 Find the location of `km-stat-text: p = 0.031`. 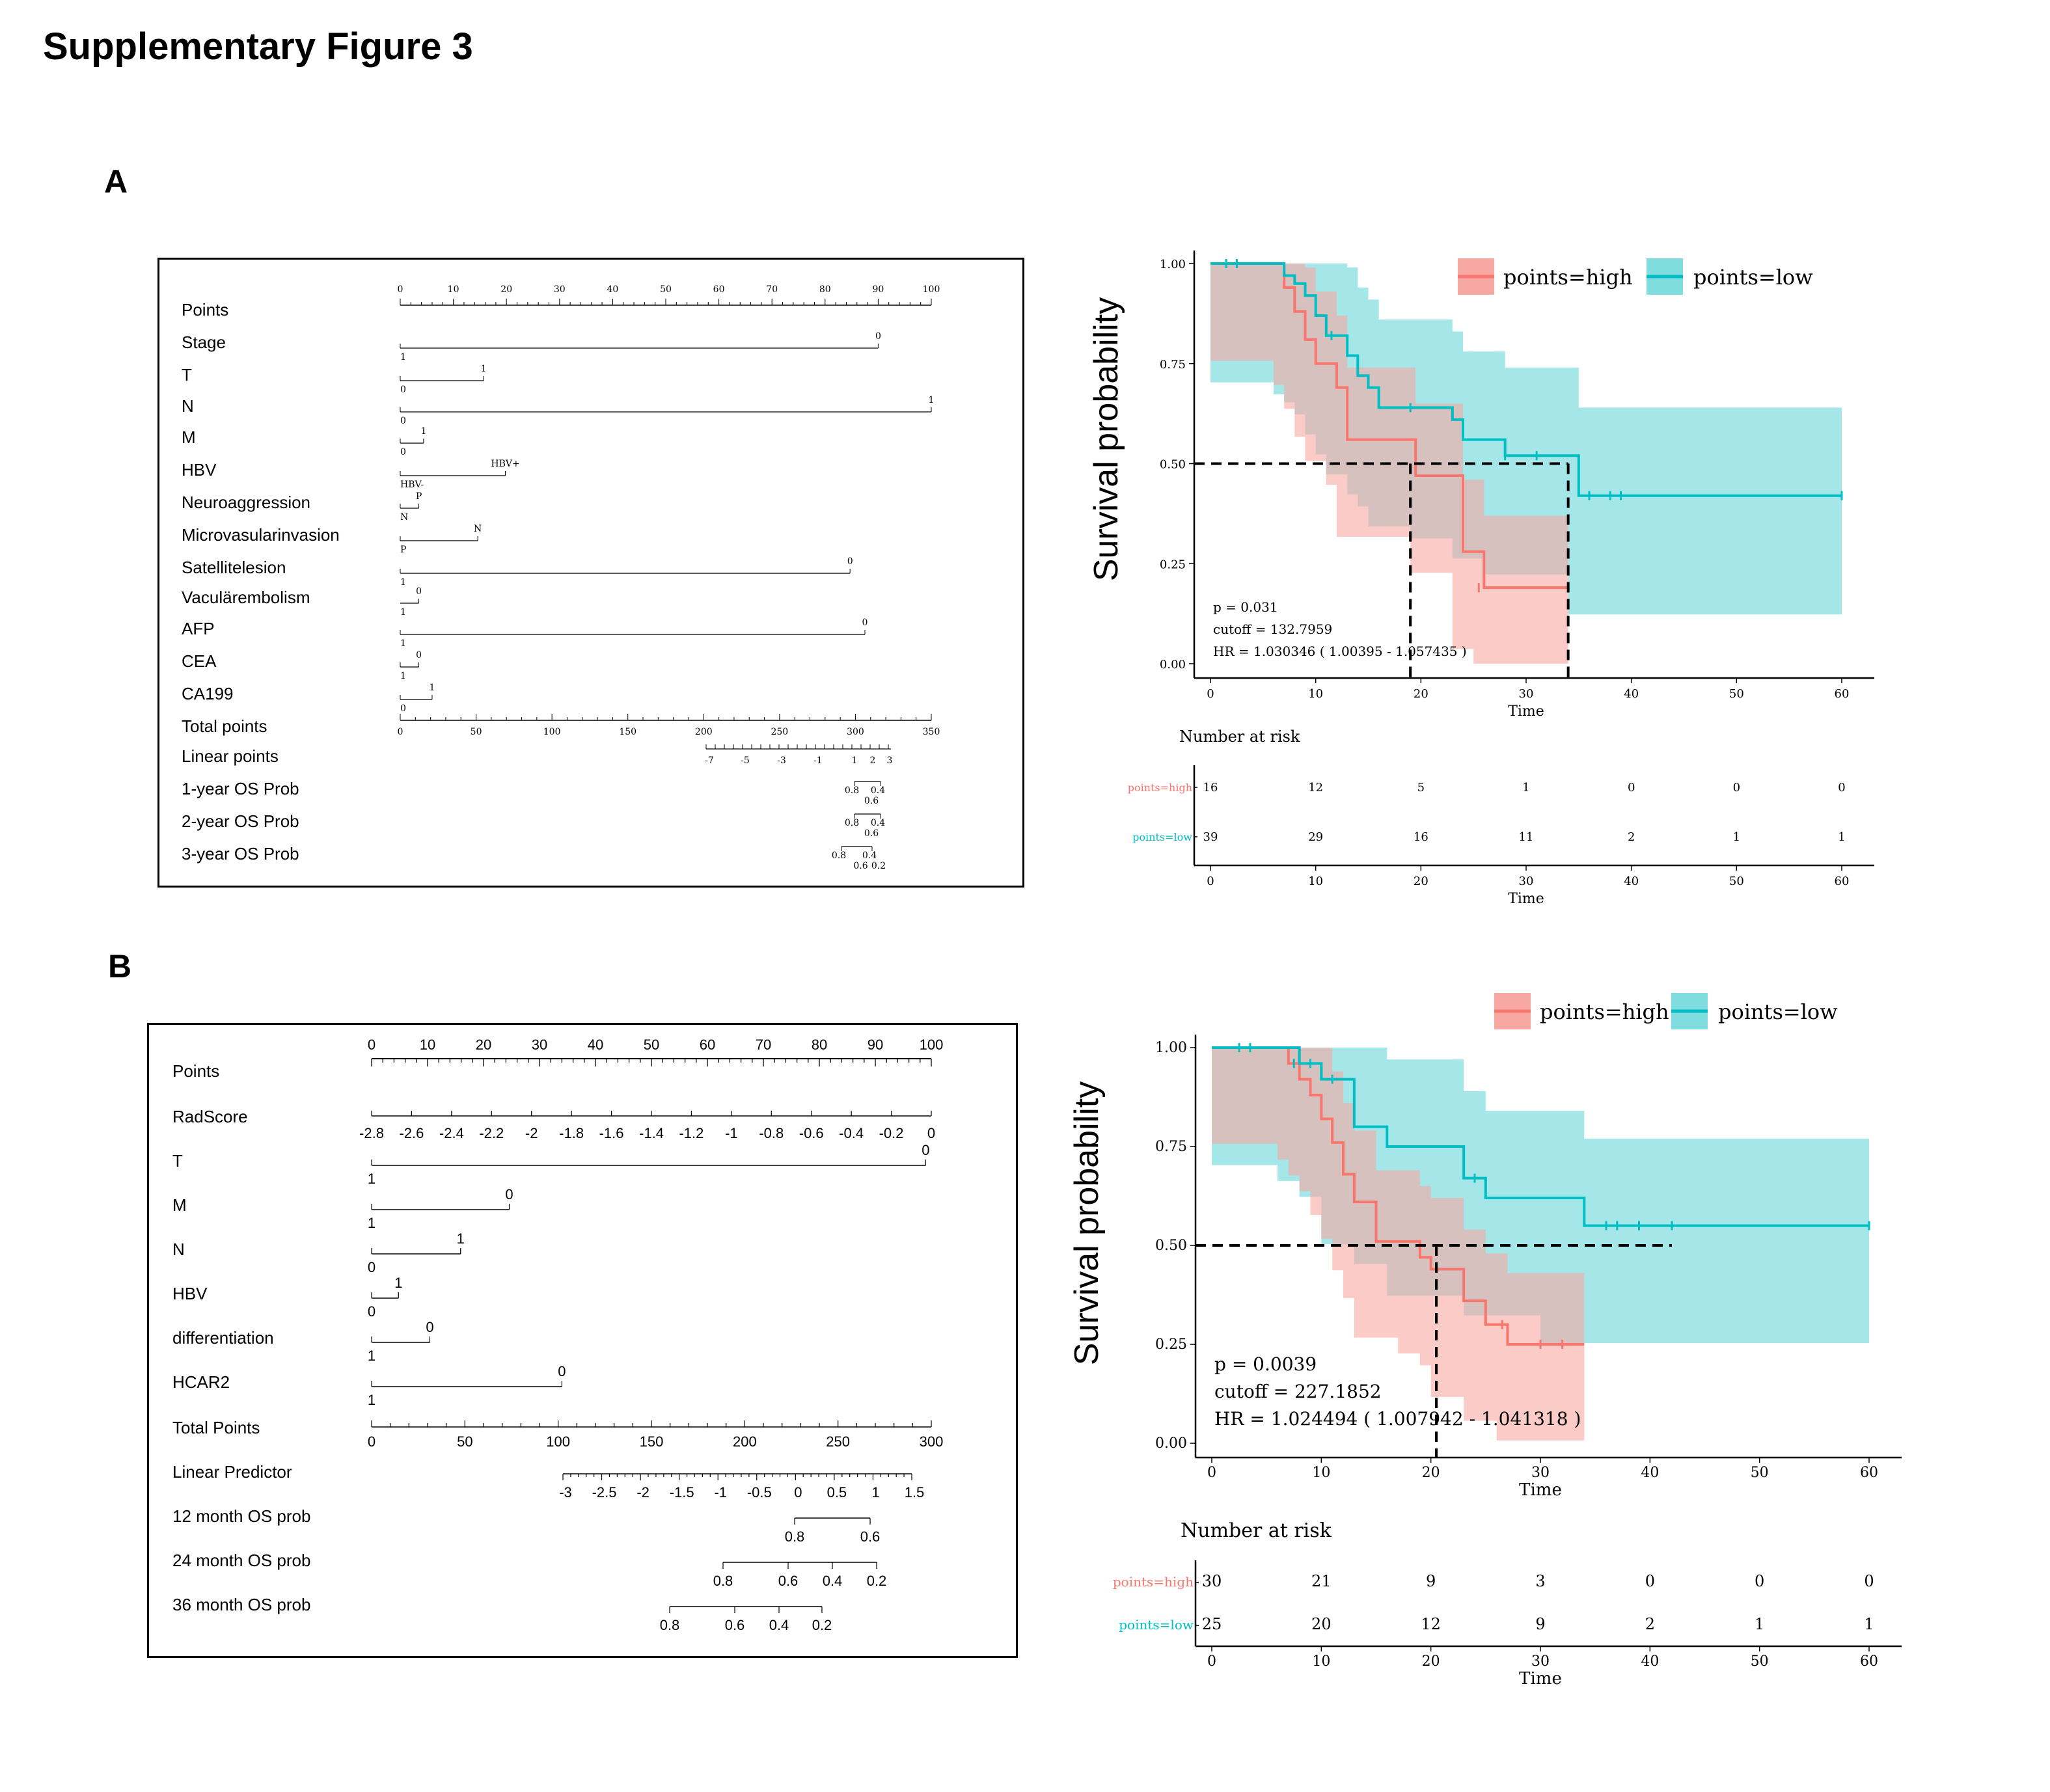

km-stat-text: p = 0.031 is located at coordinates (1245, 607).